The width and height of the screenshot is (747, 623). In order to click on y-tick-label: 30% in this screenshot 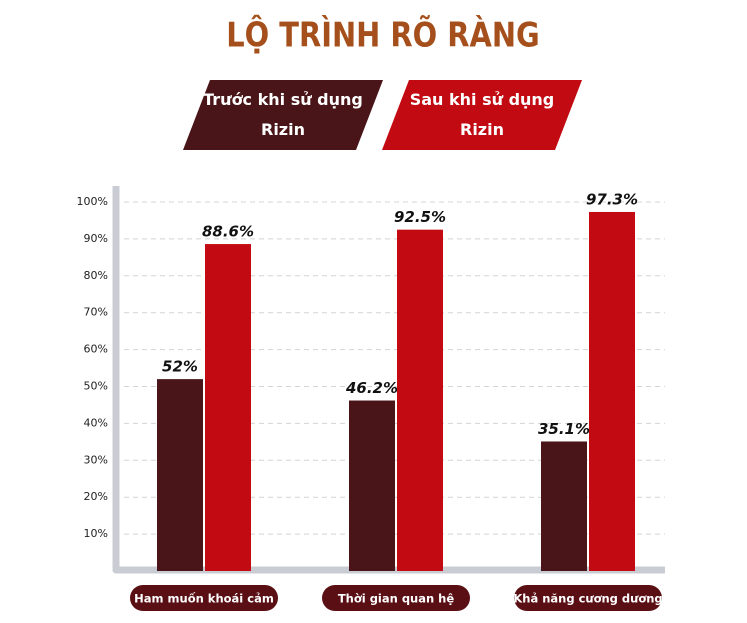, I will do `click(96, 459)`.